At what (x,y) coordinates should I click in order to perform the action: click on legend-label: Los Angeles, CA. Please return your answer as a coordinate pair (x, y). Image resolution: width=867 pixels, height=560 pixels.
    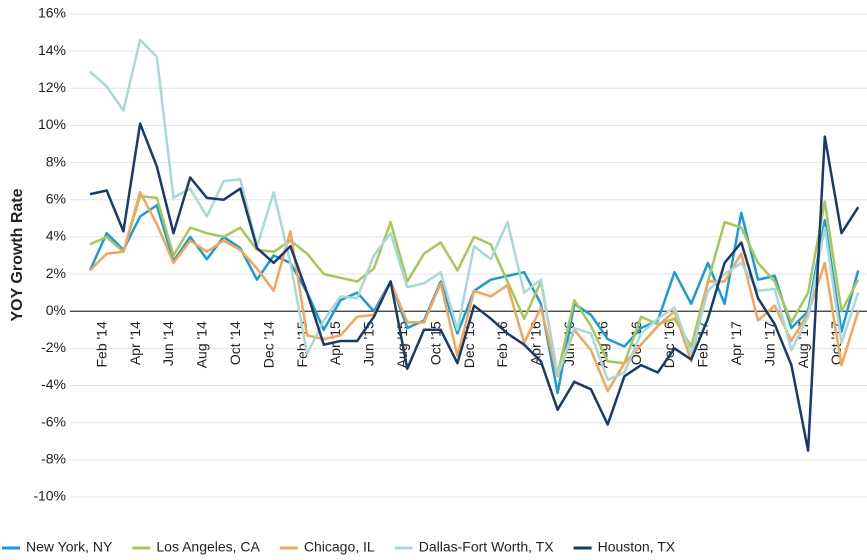
    Looking at the image, I should click on (208, 547).